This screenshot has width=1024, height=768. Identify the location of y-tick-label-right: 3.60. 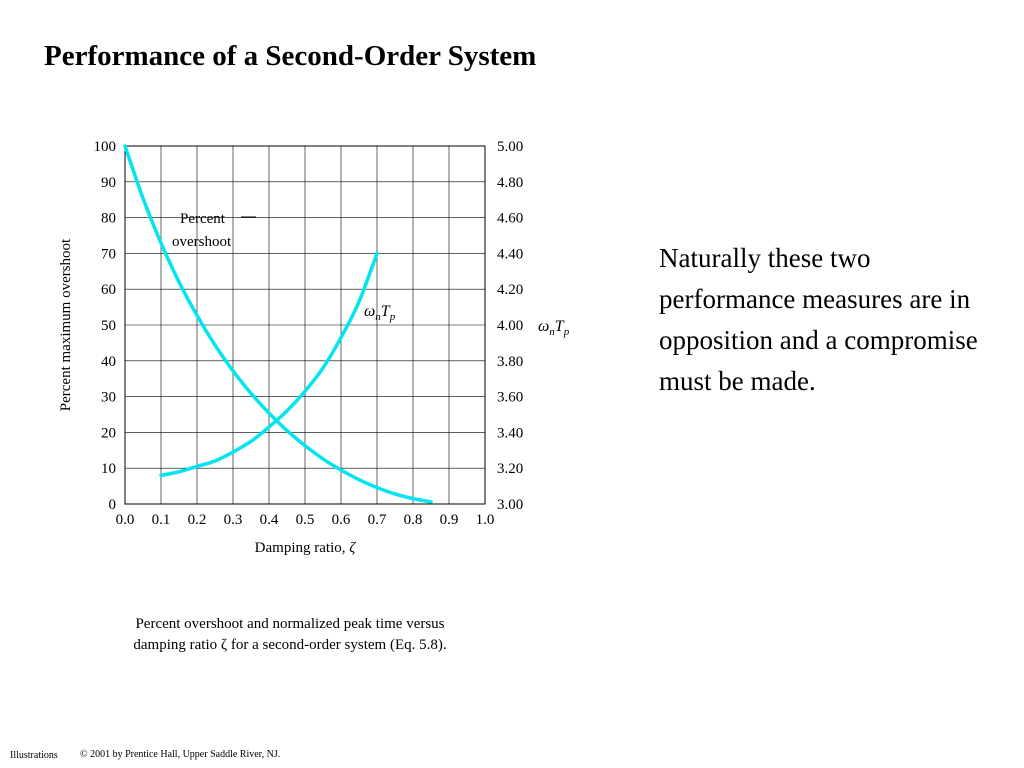
(510, 398).